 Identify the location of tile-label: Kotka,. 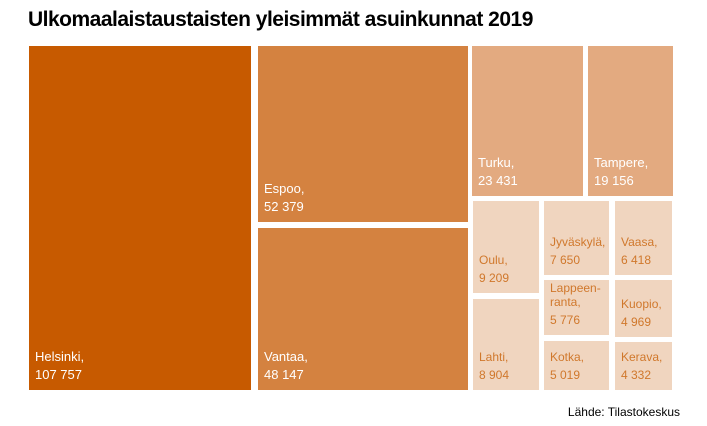
(567, 357).